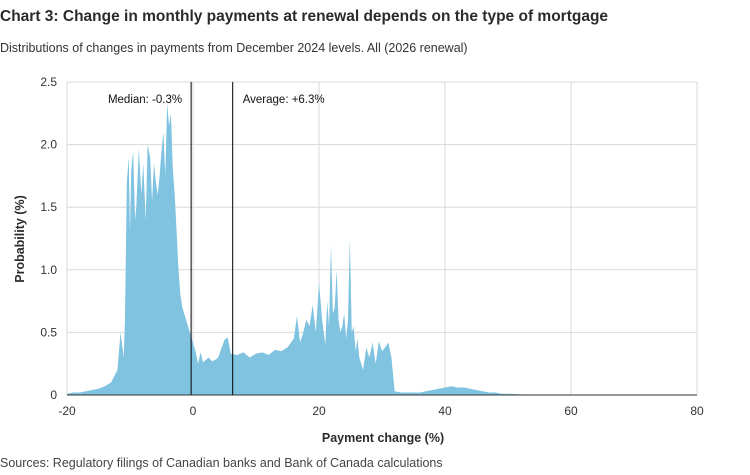 The width and height of the screenshot is (750, 475). Describe the element at coordinates (145, 100) in the screenshot. I see `median-label: Median: -0.3%` at that location.